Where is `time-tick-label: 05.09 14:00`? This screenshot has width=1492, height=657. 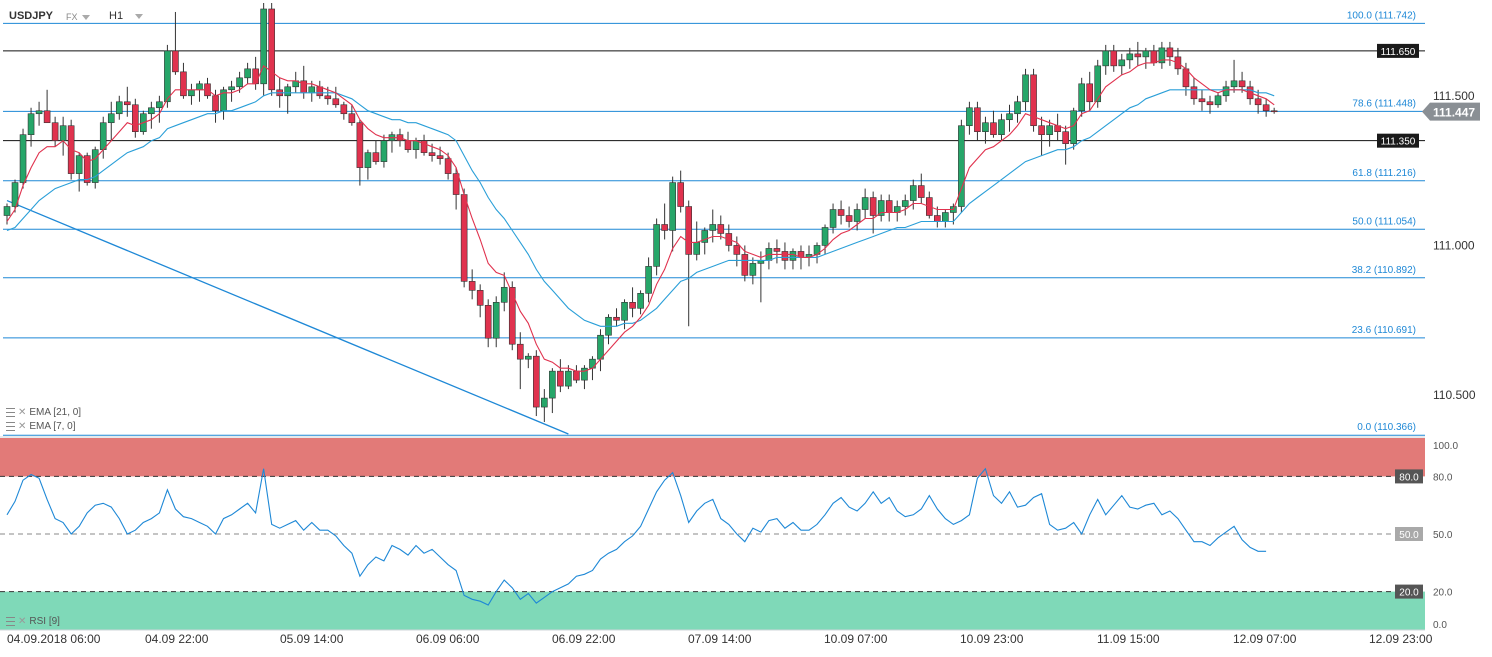 time-tick-label: 05.09 14:00 is located at coordinates (312, 639).